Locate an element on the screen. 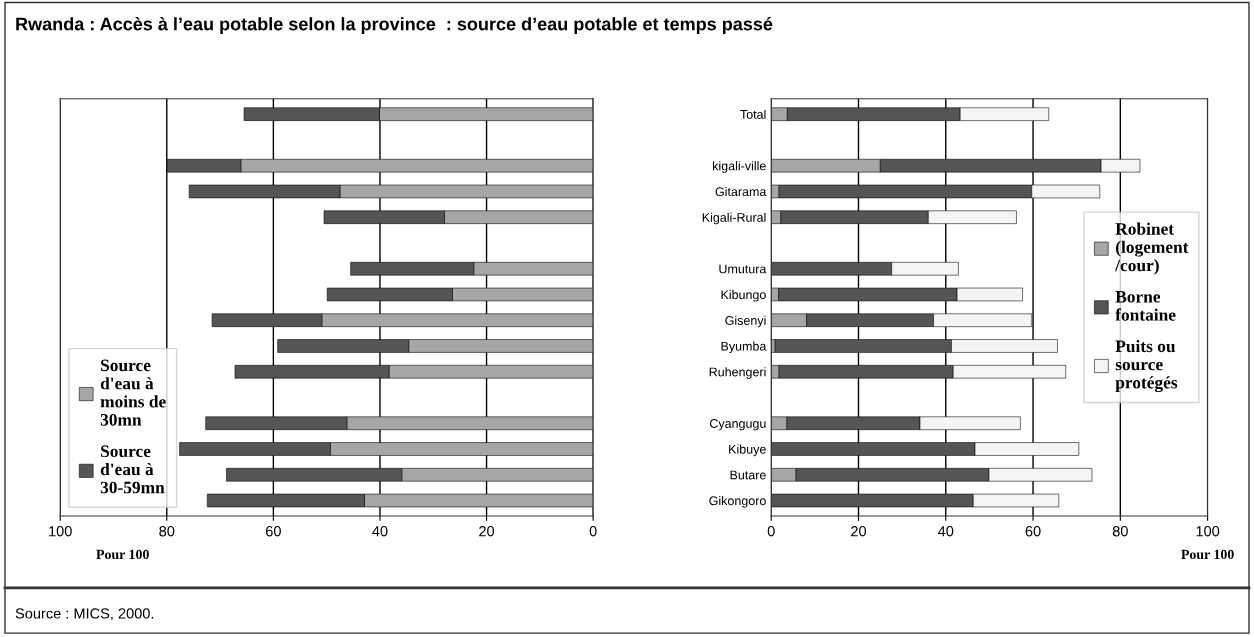 This screenshot has height=637, width=1254. y-tick-label: Gikongoro is located at coordinates (737, 501).